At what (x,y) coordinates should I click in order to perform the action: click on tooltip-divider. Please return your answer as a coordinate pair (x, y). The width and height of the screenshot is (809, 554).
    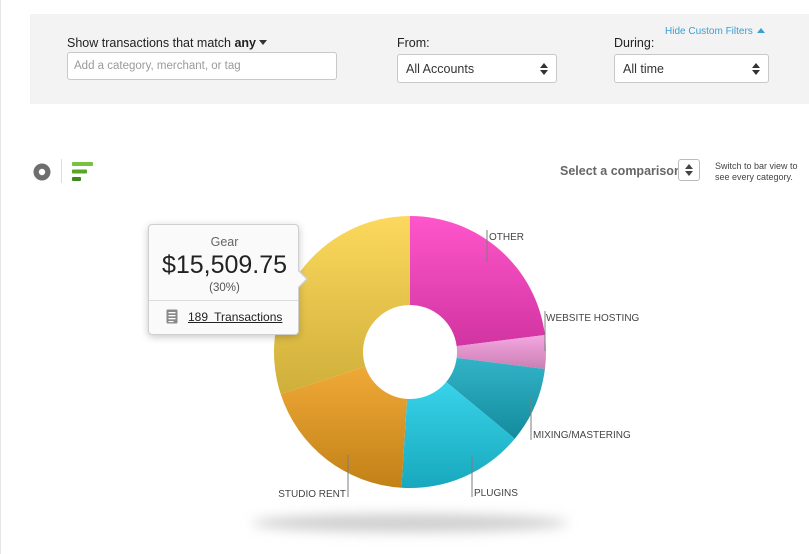
    Looking at the image, I should click on (223, 300).